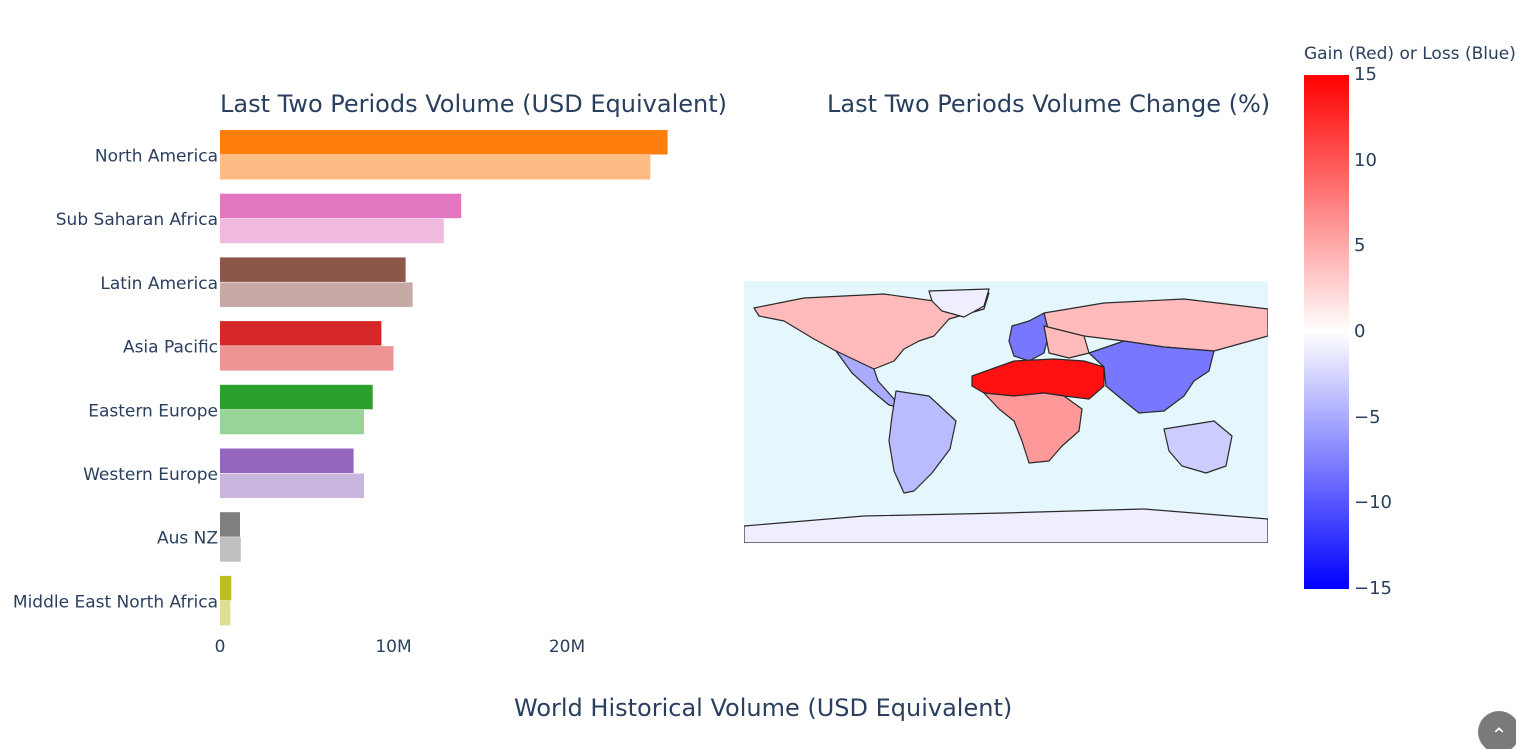 This screenshot has height=749, width=1516. Describe the element at coordinates (153, 411) in the screenshot. I see `category-label: Eastern Europe` at that location.